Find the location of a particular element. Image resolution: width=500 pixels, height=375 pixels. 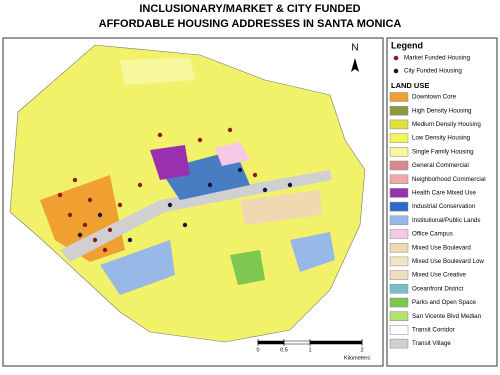

title: INCLUSIONARY/MARKET & CITY FUNDED is located at coordinates (249, 9).